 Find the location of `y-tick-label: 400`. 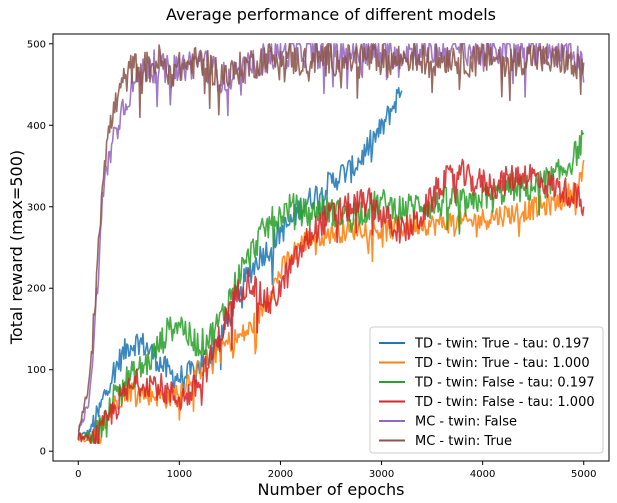

y-tick-label: 400 is located at coordinates (36, 126).